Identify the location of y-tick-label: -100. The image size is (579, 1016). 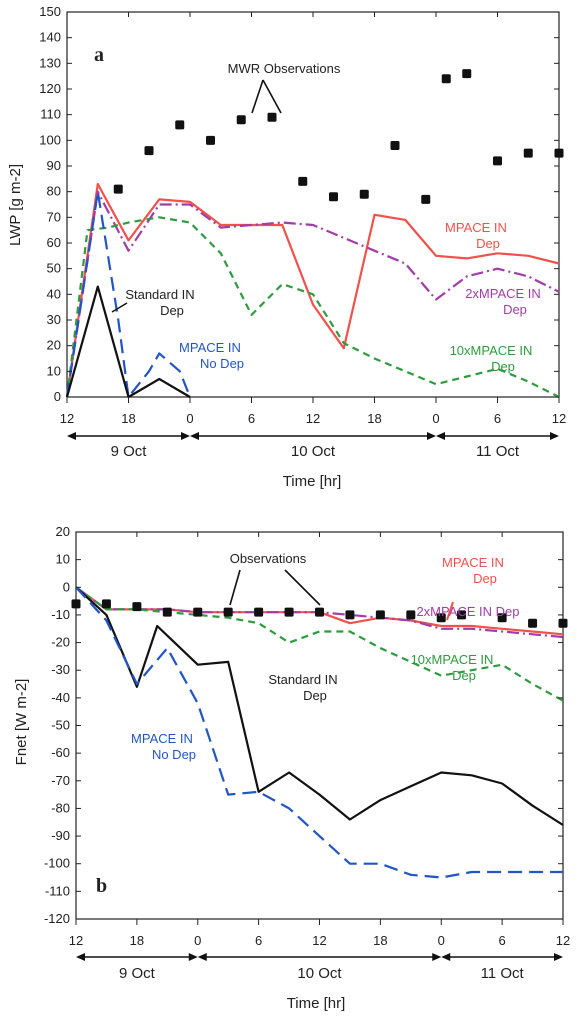
(57, 863).